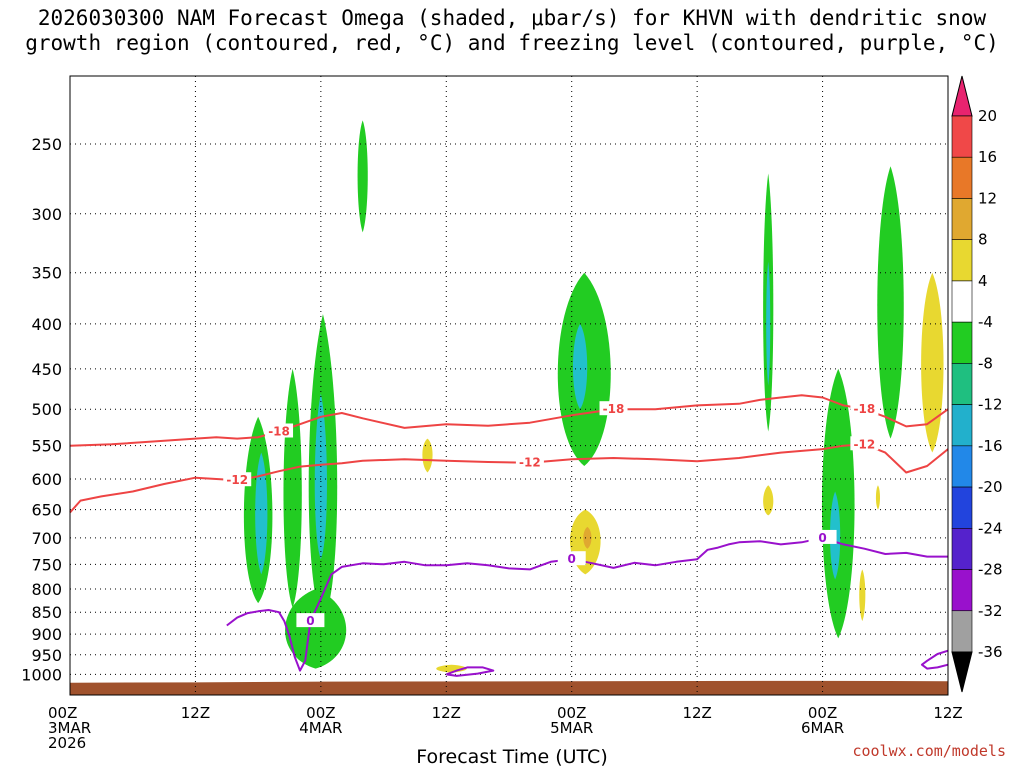 The width and height of the screenshot is (1024, 768). Describe the element at coordinates (571, 728) in the screenshot. I see `x-tick-label: 5MAR` at that location.